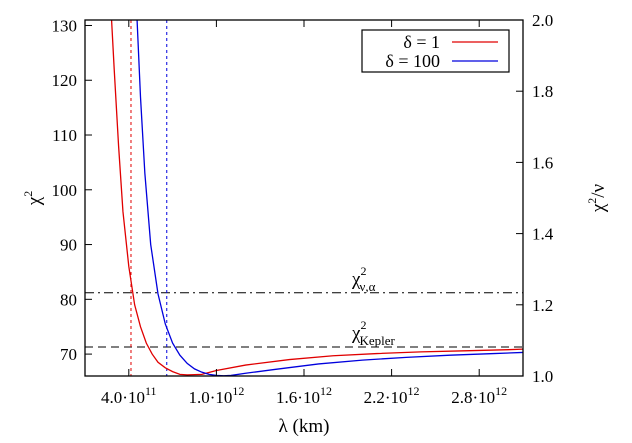 Image resolution: width=632 pixels, height=443 pixels. I want to click on chi-kepler-label: χ2 Kepler, so click(373, 333).